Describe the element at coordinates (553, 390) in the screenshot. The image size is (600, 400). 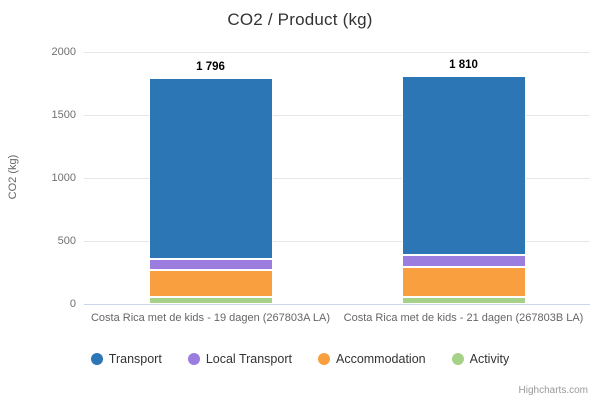
I see `credits-link: Highcharts.com` at that location.